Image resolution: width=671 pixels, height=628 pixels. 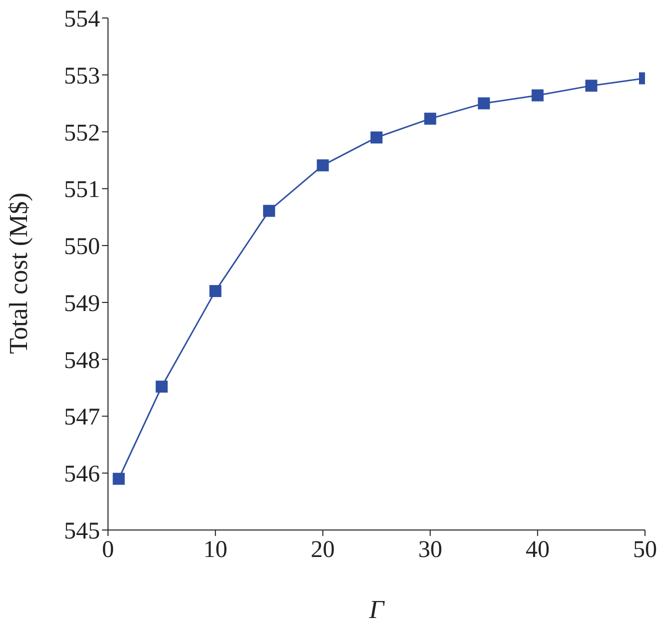 What do you see at coordinates (82, 133) in the screenshot?
I see `y-tick-label: 552` at bounding box center [82, 133].